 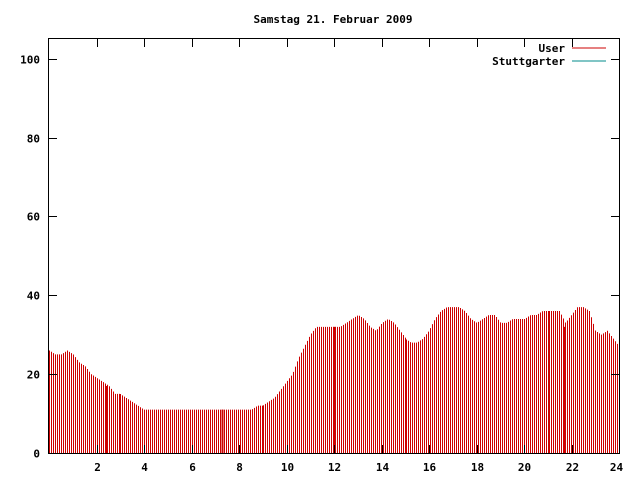 What do you see at coordinates (552, 48) in the screenshot?
I see `legend-label-user: User` at bounding box center [552, 48].